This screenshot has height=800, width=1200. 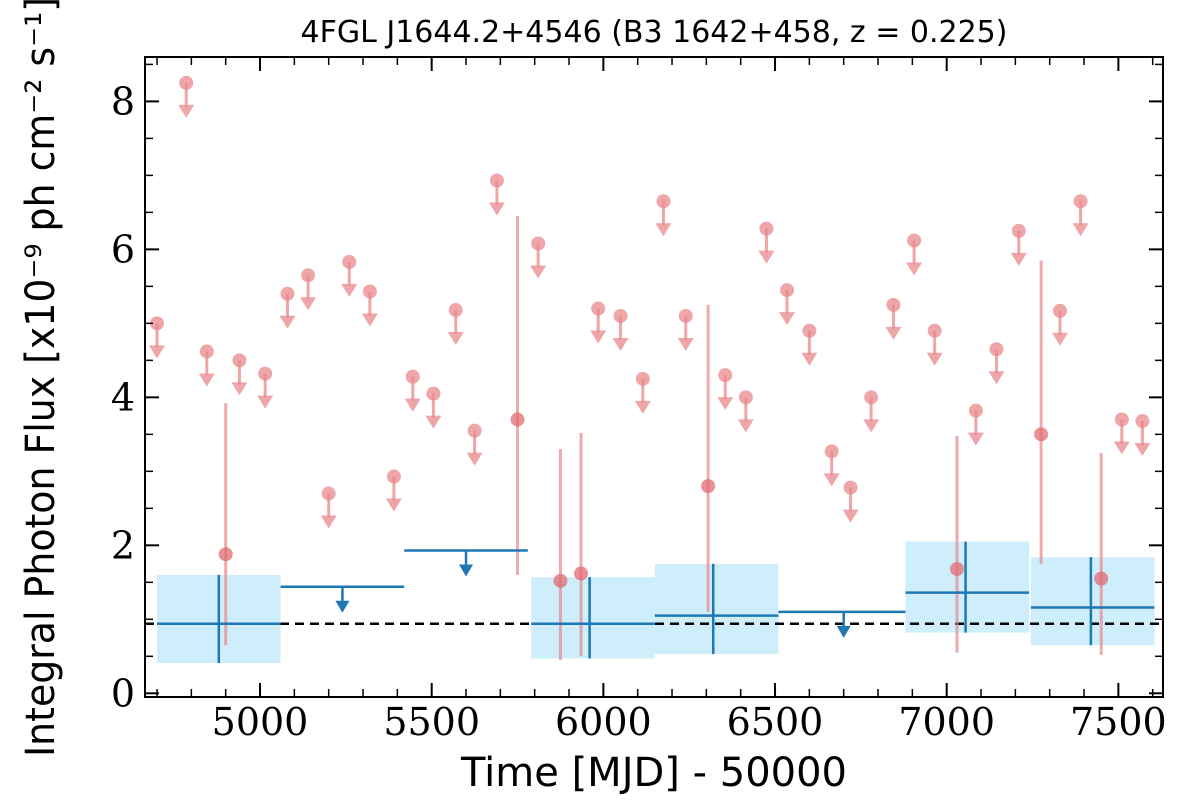 I want to click on x-tick-label: 7500, so click(x=1118, y=722).